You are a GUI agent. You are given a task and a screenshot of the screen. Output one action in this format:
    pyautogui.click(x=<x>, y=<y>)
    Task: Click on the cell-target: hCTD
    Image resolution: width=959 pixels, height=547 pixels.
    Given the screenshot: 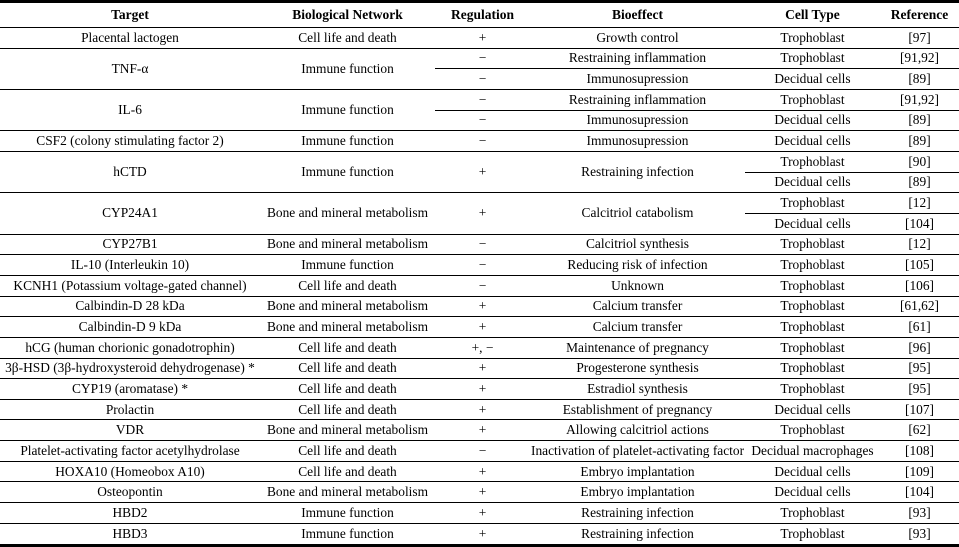 What is the action you would take?
    pyautogui.click(x=130, y=172)
    